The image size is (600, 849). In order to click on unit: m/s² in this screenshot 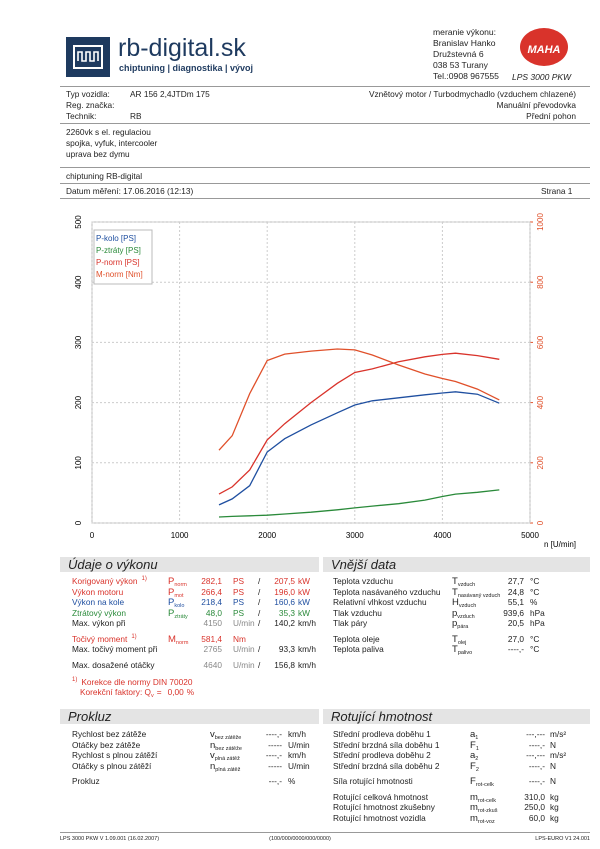, I will do `click(558, 734)`.